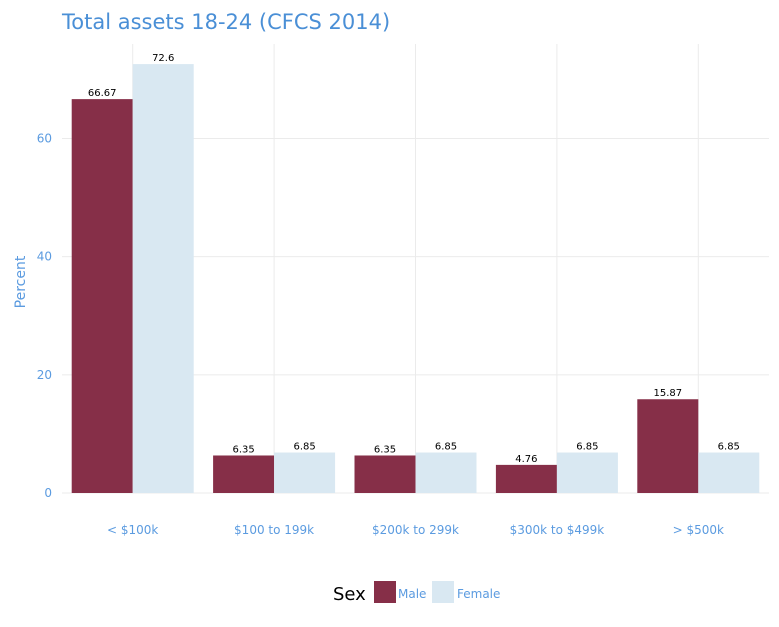 This screenshot has height=627, width=779. Describe the element at coordinates (698, 530) in the screenshot. I see `x-tick-label: > $500k` at that location.